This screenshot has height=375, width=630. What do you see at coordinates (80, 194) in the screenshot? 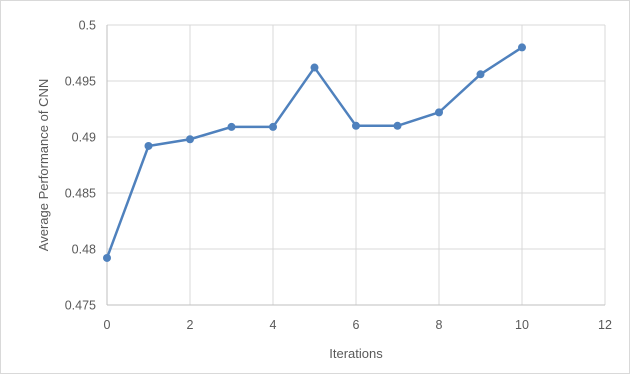
I see `y-tick-label: 0.485` at bounding box center [80, 194].